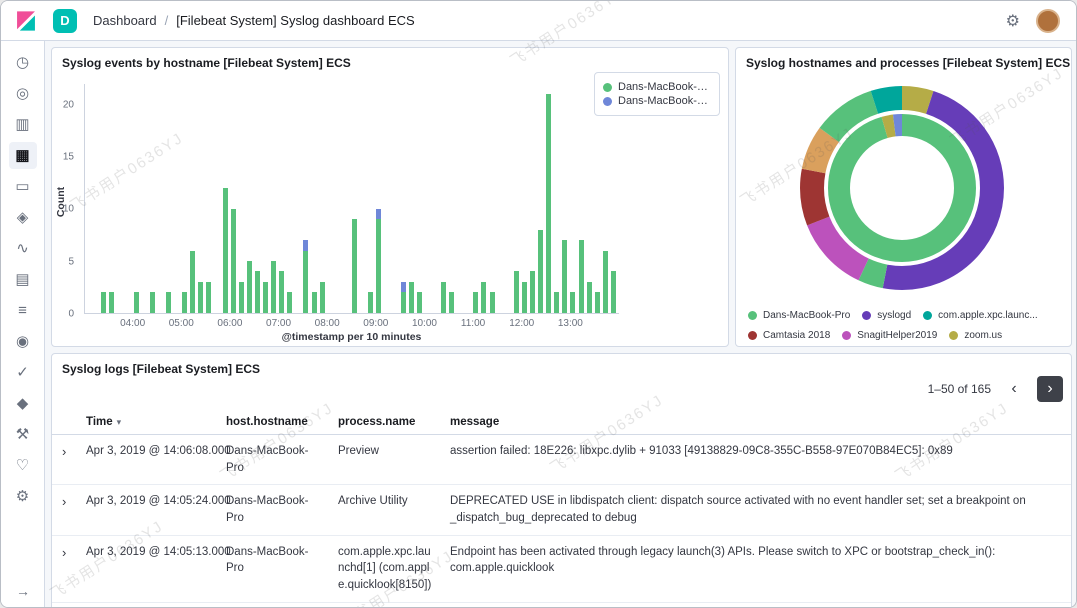  Describe the element at coordinates (1014, 389) in the screenshot. I see `prev-page-button: ‹` at that location.